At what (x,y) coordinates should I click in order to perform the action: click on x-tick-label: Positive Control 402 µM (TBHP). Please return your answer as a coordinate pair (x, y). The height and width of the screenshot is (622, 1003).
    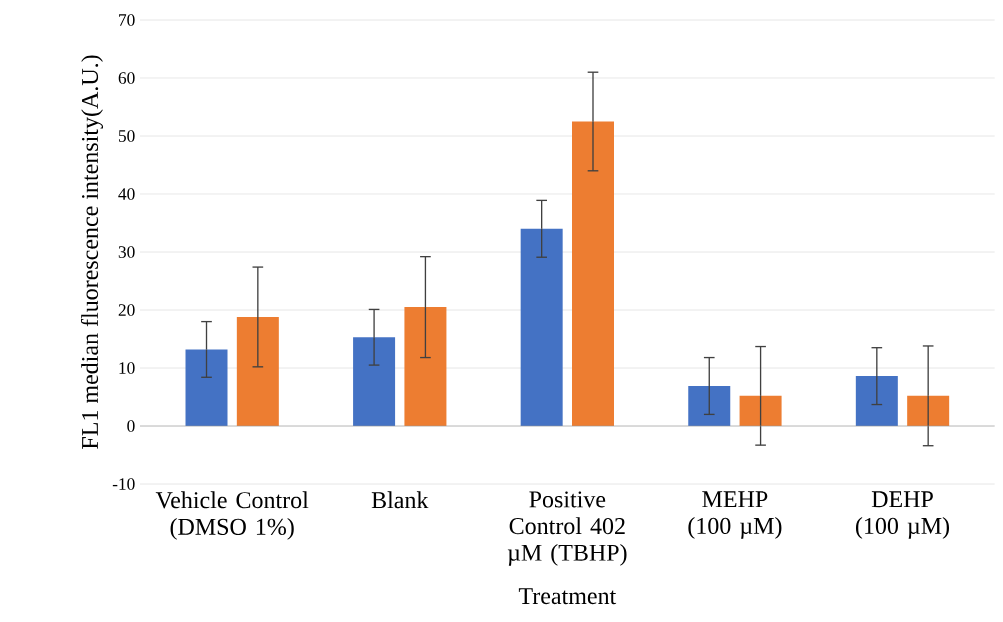
    Looking at the image, I should click on (567, 528).